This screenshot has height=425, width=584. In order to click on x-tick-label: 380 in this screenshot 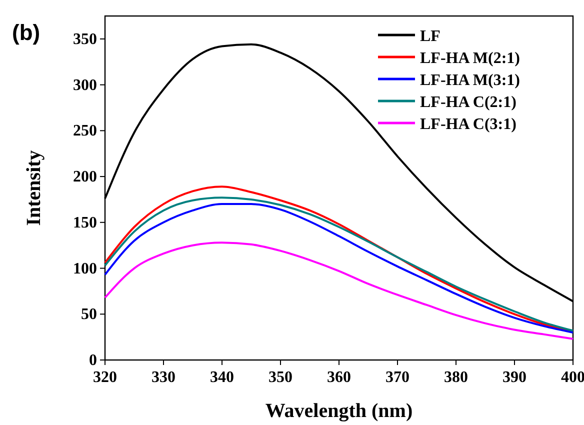, I will do `click(456, 377)`.